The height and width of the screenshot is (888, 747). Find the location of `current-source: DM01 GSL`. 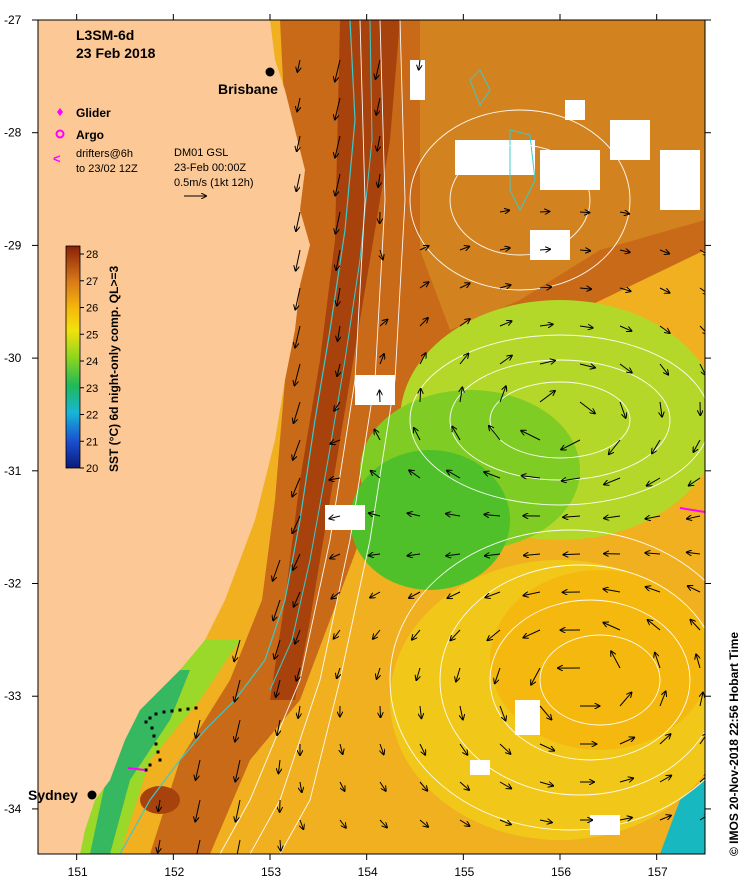

current-source: DM01 GSL is located at coordinates (201, 153).